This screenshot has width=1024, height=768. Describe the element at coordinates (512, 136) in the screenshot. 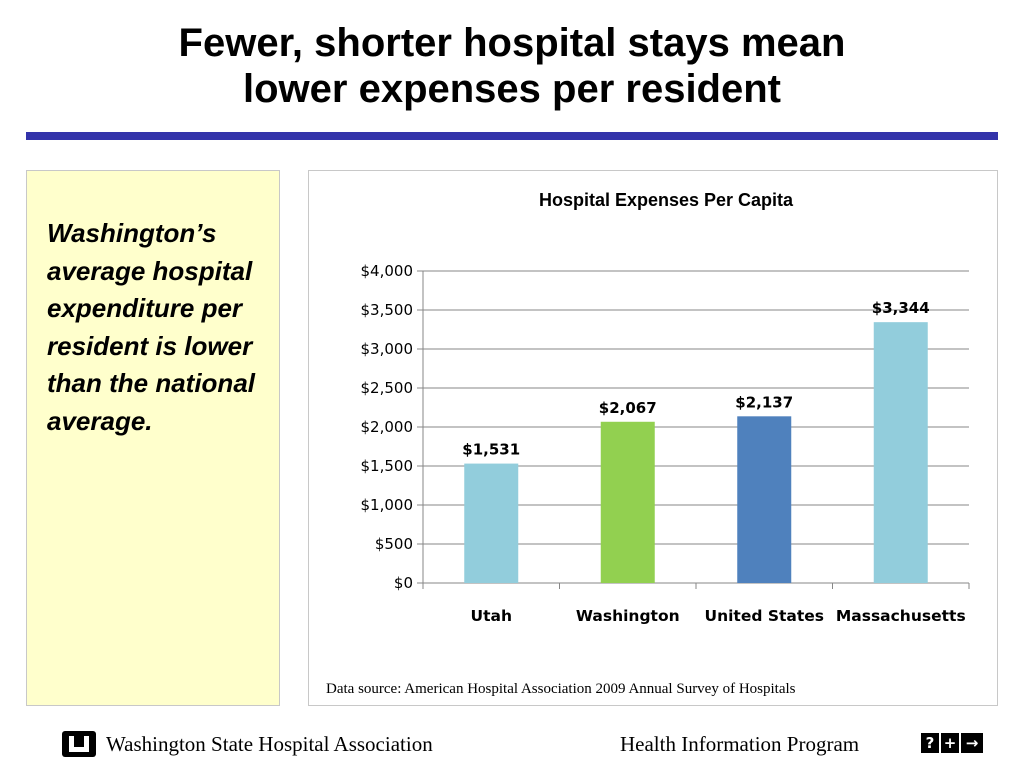

I see `title-divider` at that location.